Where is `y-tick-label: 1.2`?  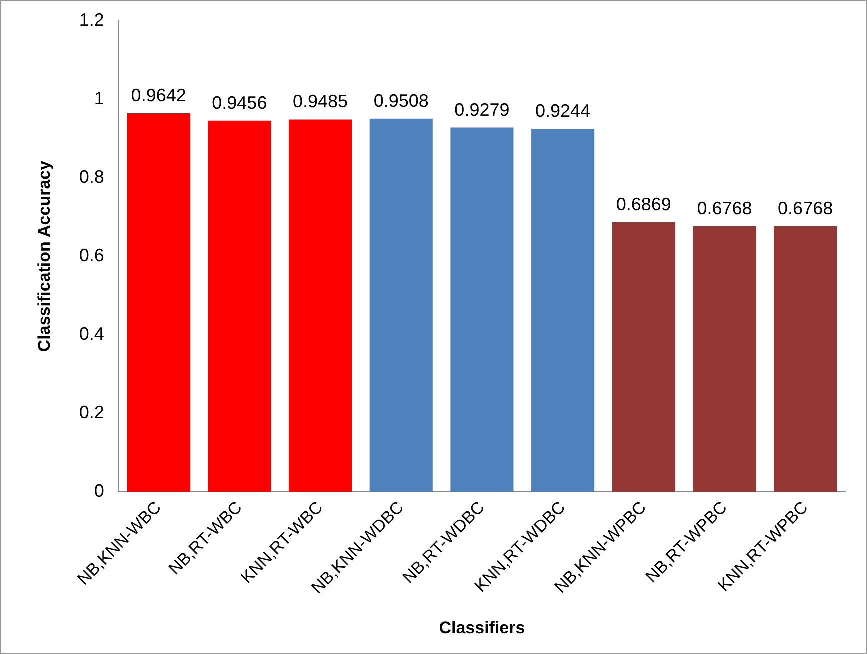 y-tick-label: 1.2 is located at coordinates (91, 20).